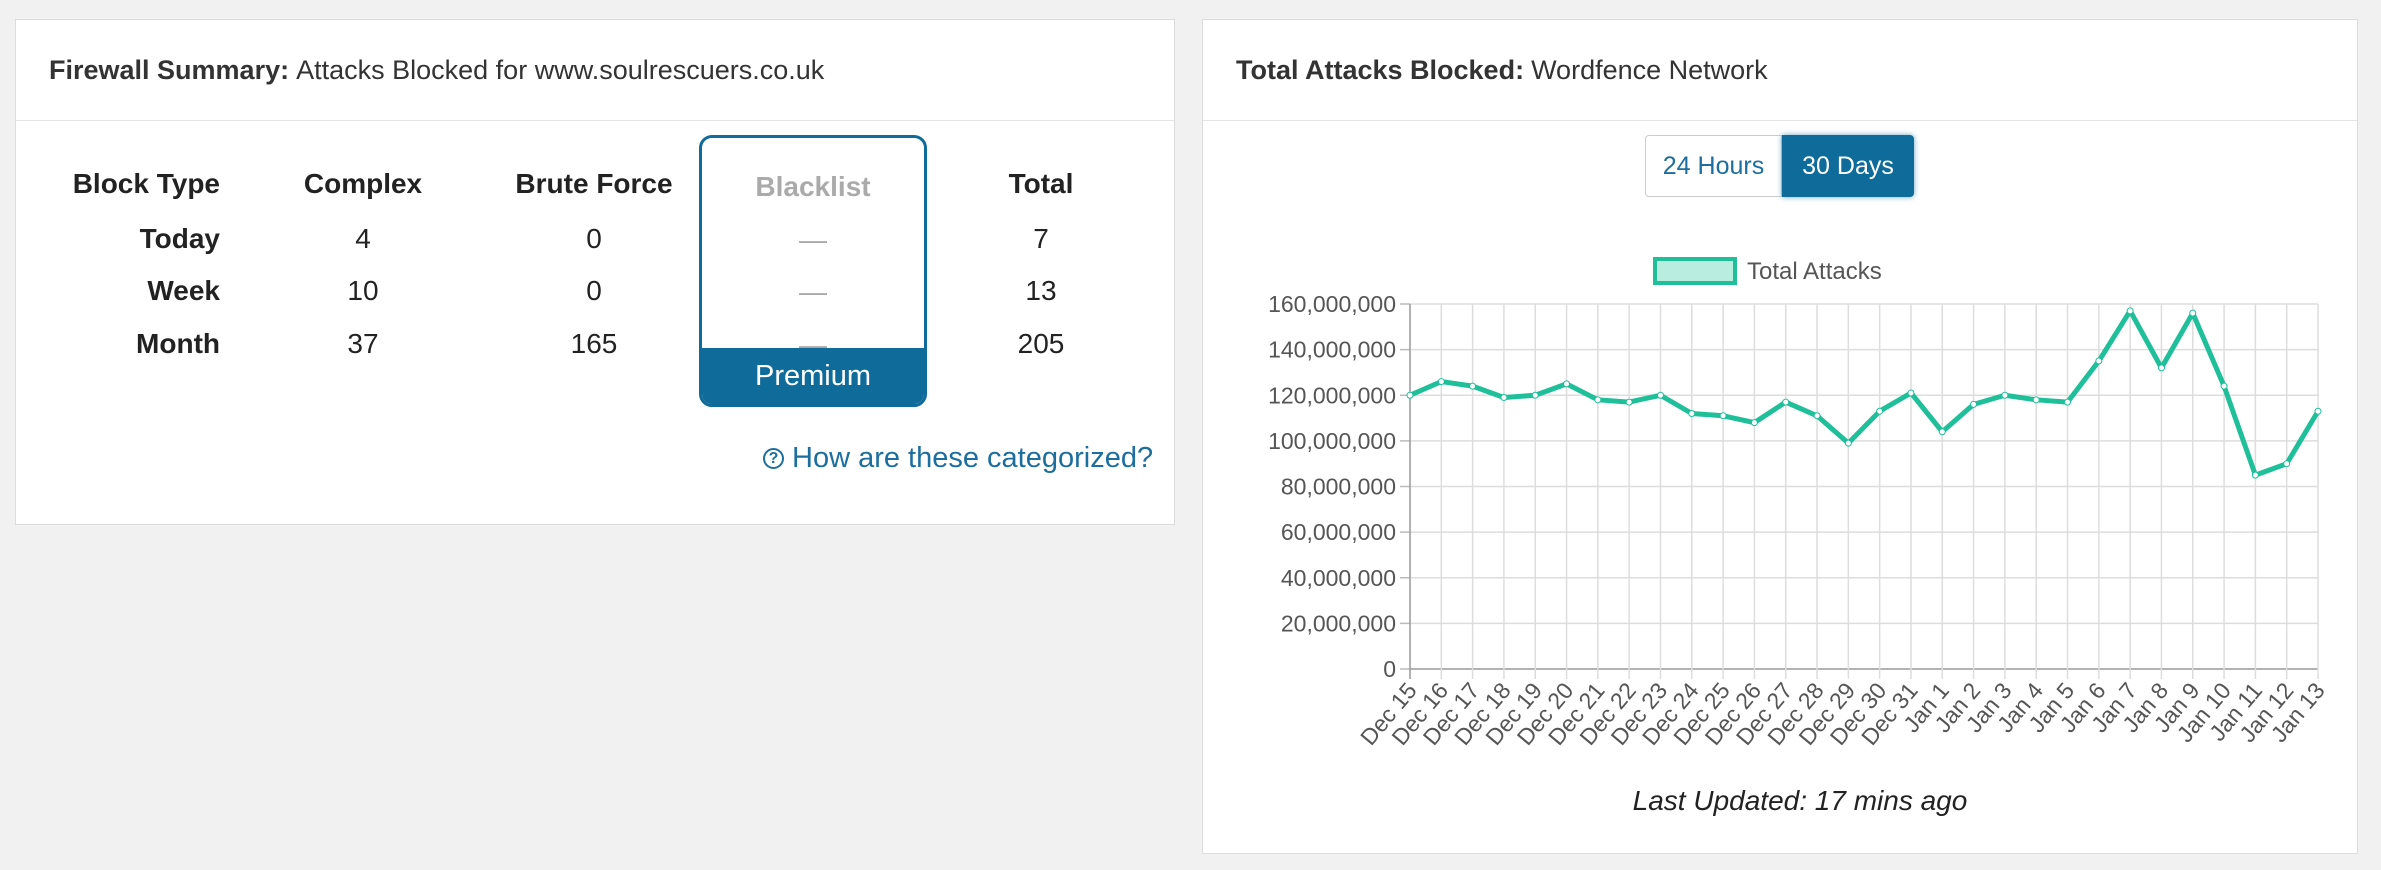  I want to click on y-tick-label: 40,000,000, so click(1338, 578).